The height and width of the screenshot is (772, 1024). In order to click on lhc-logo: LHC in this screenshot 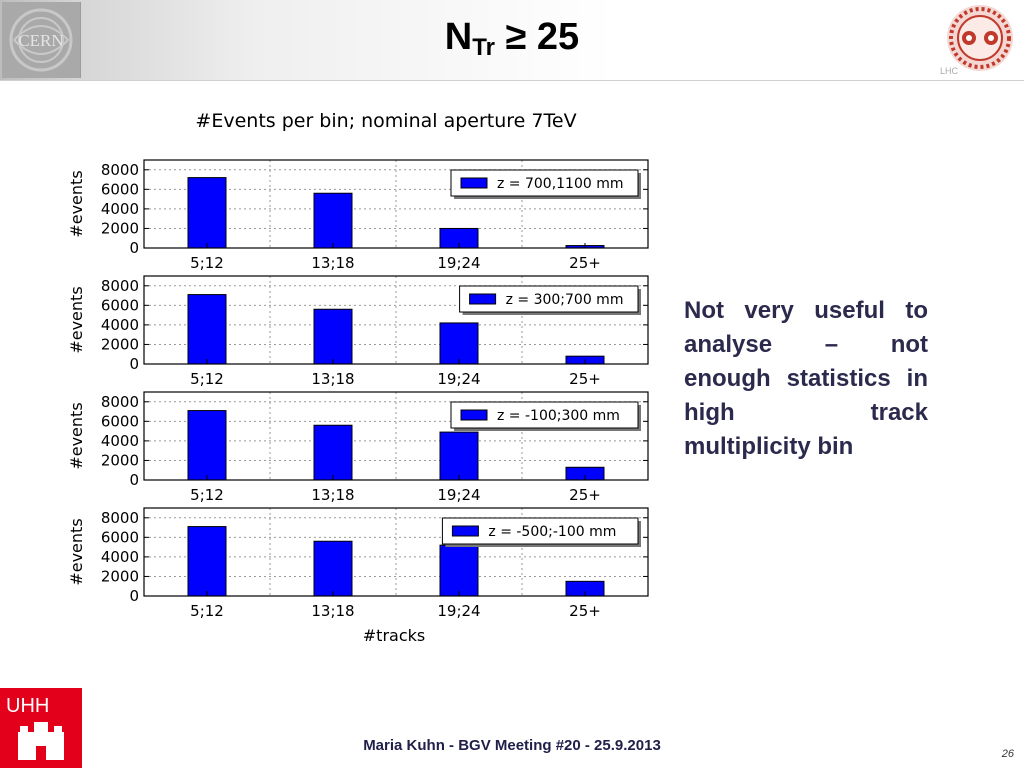, I will do `click(979, 40)`.